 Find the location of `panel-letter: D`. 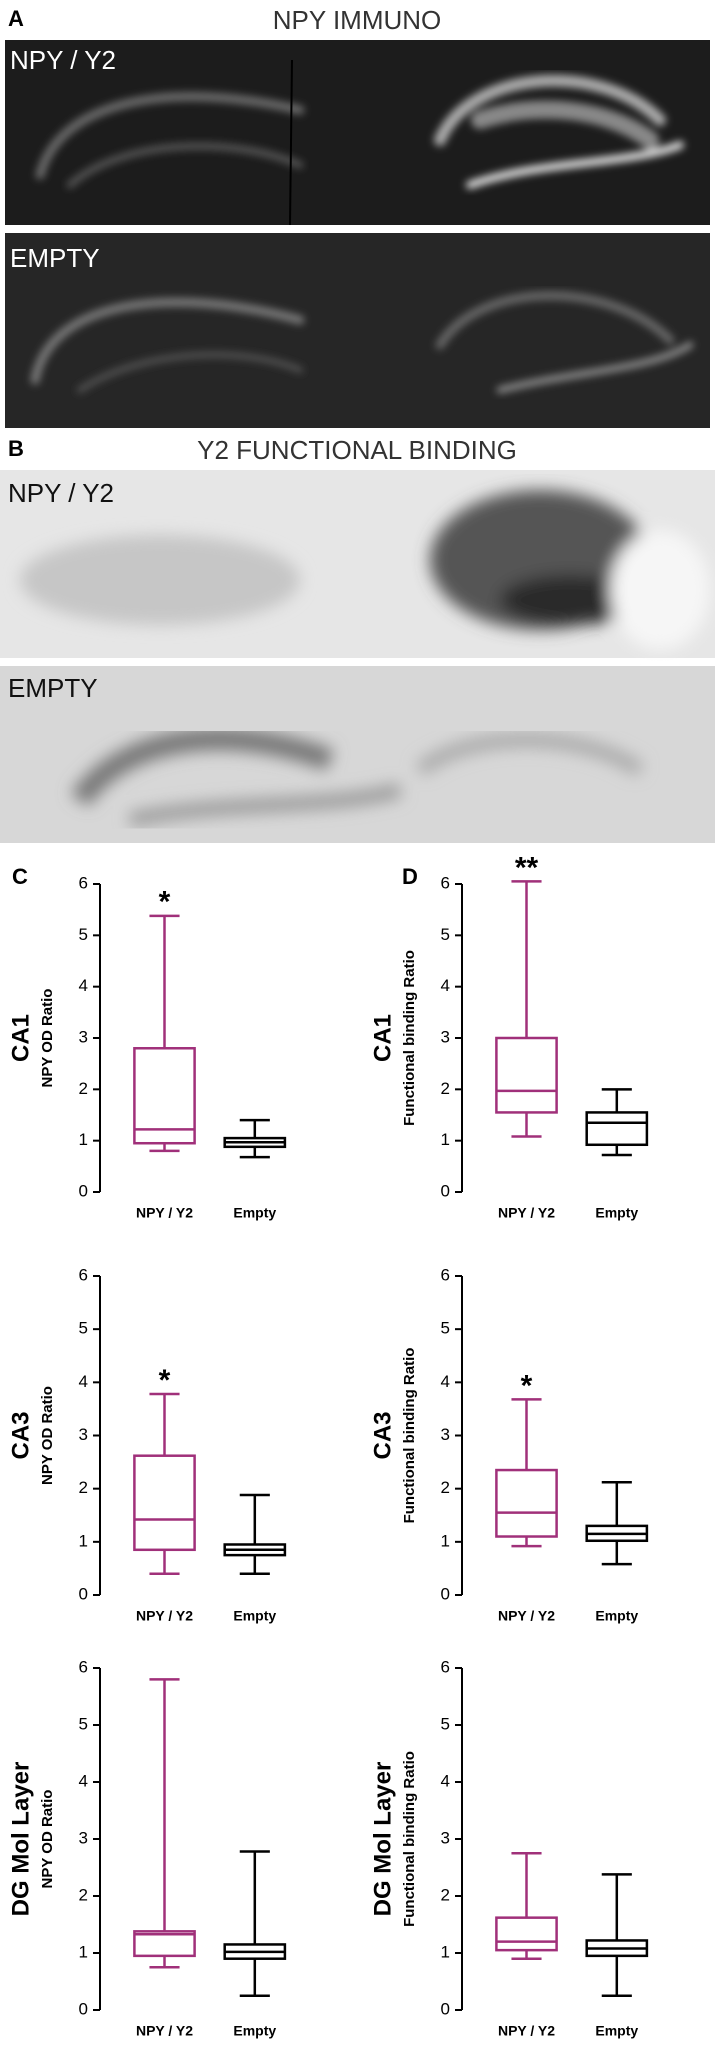

panel-letter: D is located at coordinates (410, 876).